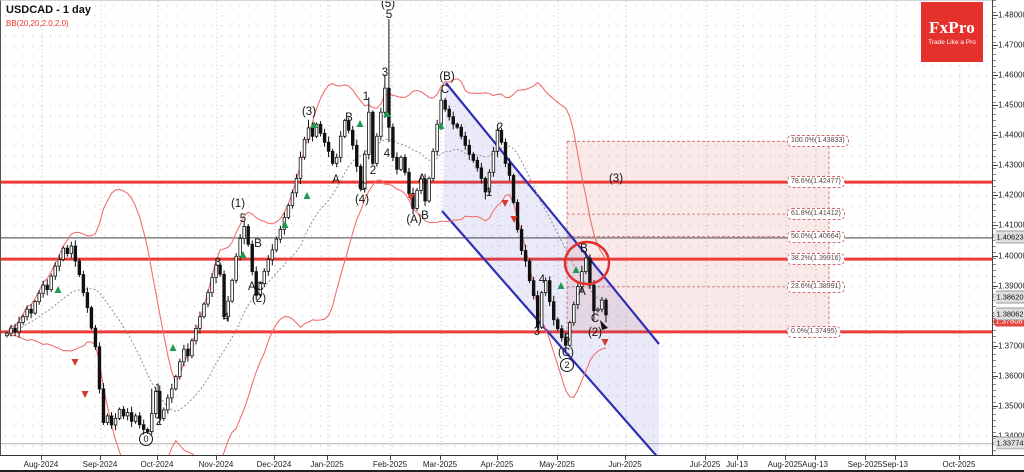 The height and width of the screenshot is (472, 1024). What do you see at coordinates (1011, 105) in the screenshot?
I see `price-tick-label: 1.45000` at bounding box center [1011, 105].